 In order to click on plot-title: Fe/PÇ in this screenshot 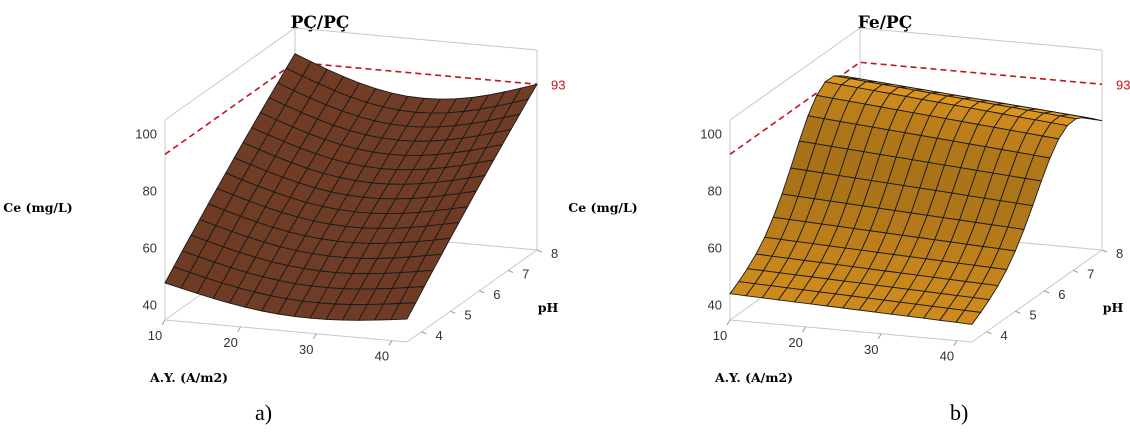, I will do `click(885, 23)`.